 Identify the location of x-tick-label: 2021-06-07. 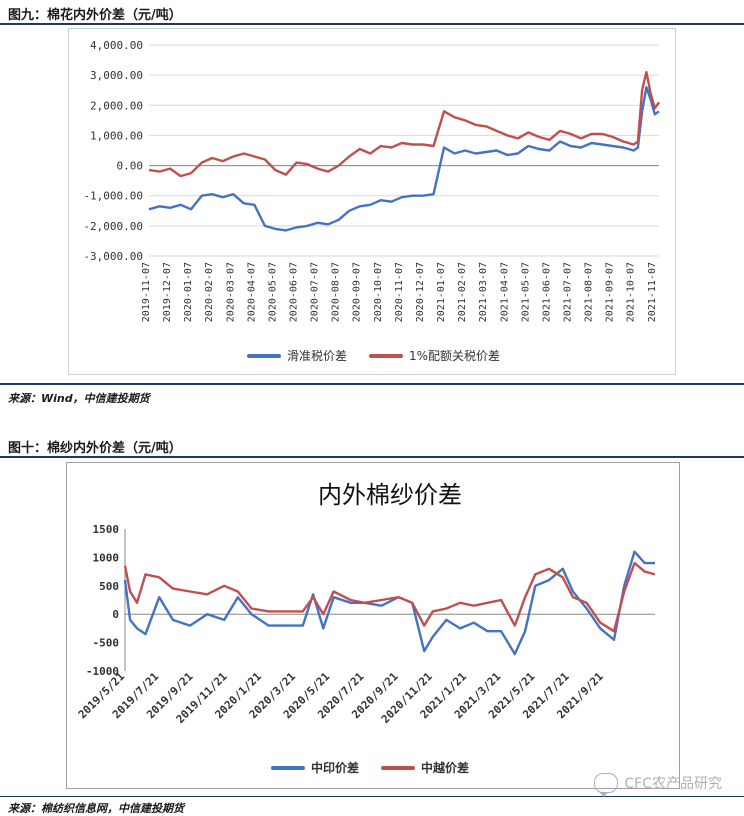
(546, 292).